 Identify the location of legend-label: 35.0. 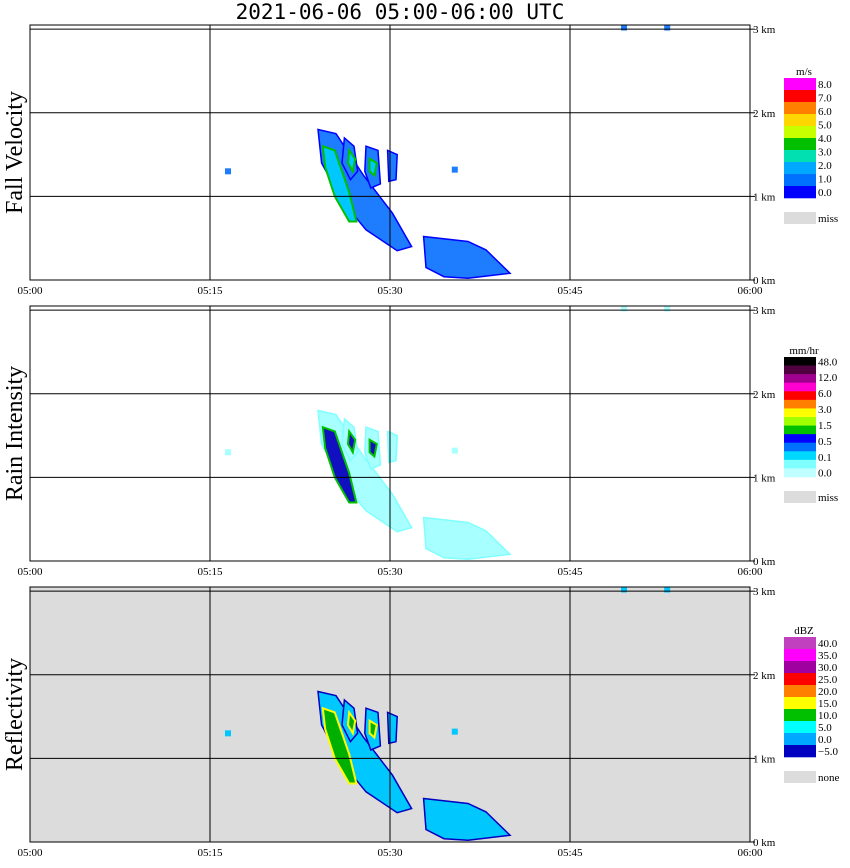
(828, 656).